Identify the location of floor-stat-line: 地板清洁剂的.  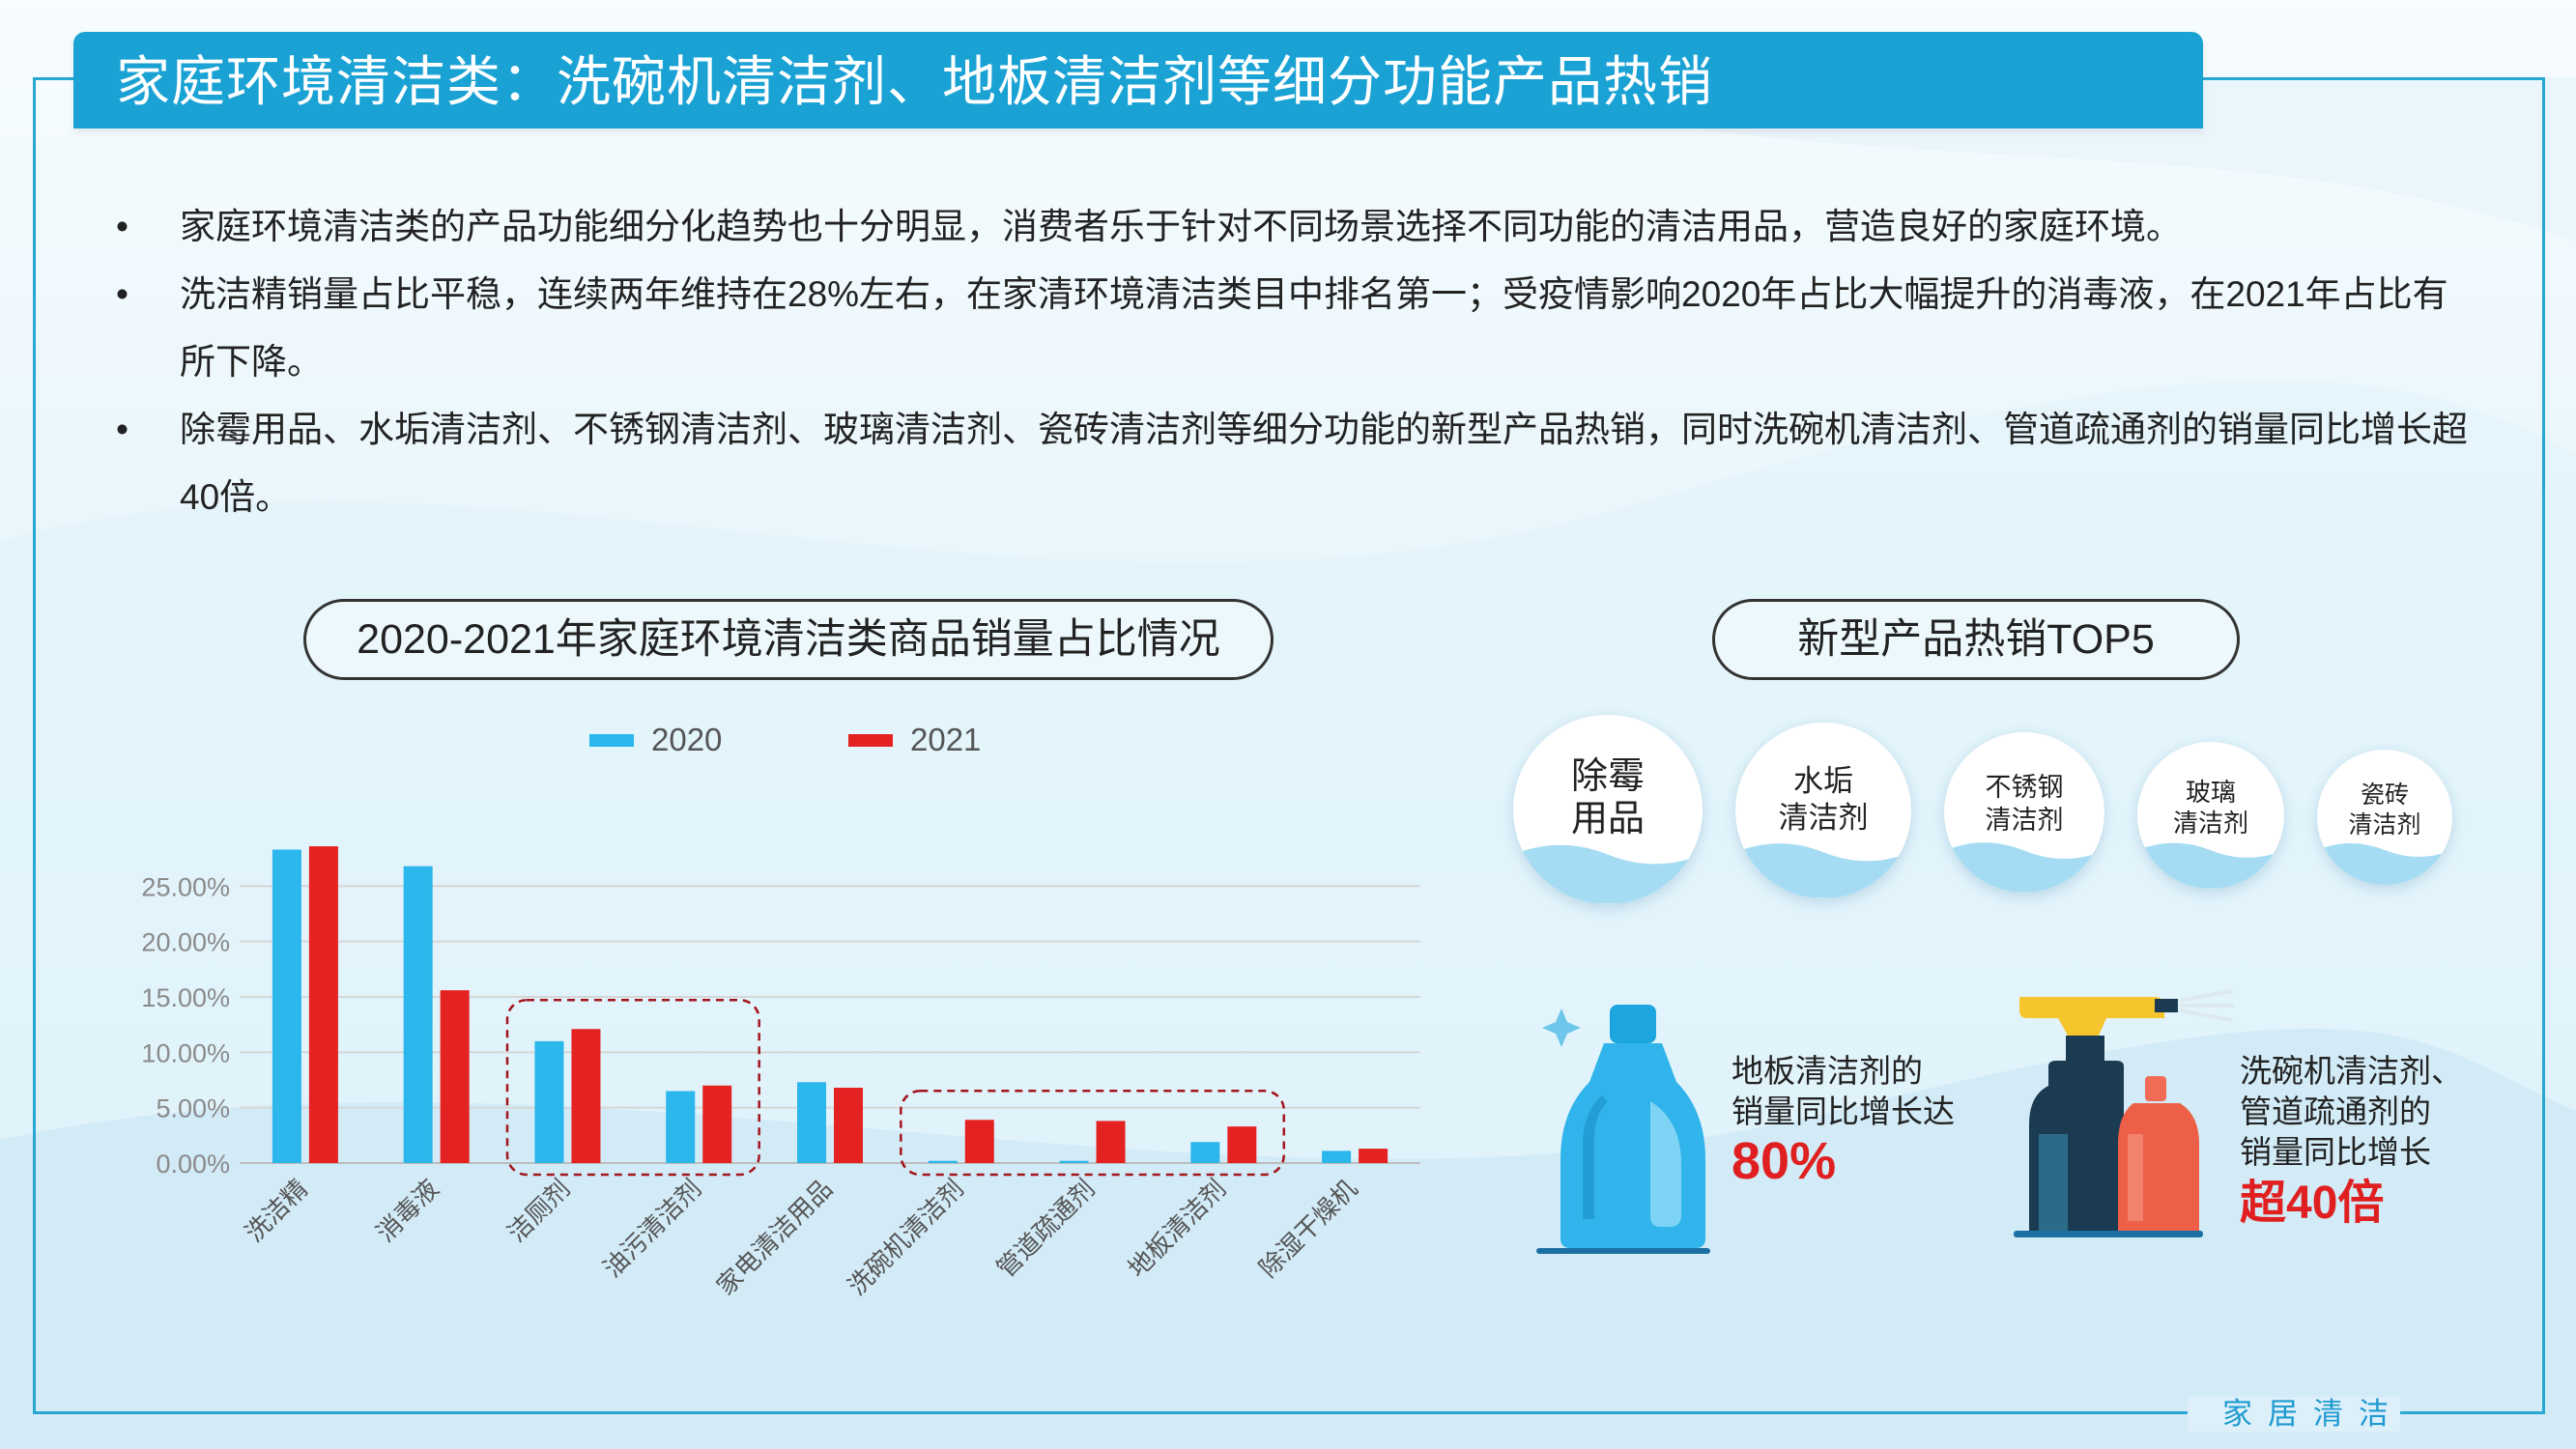
(1828, 1071).